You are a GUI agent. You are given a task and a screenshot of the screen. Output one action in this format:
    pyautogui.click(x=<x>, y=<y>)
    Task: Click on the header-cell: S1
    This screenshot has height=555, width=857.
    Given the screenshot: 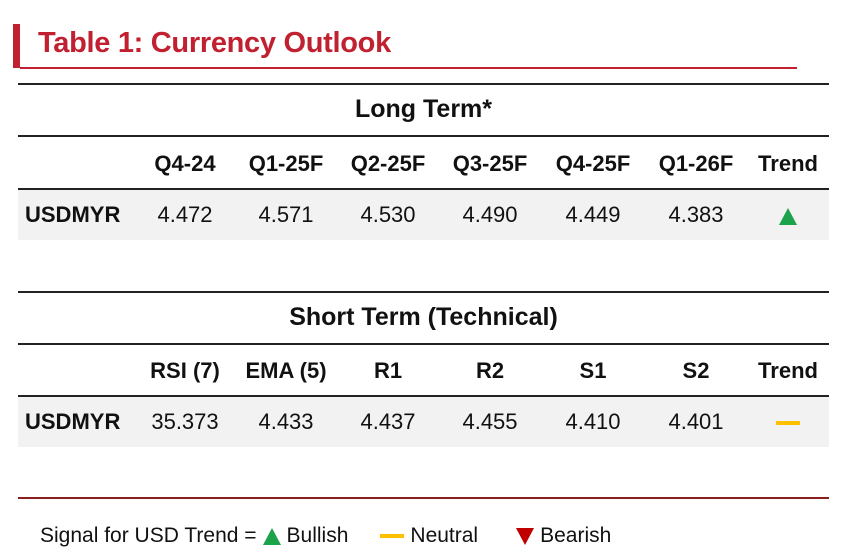 What is the action you would take?
    pyautogui.click(x=593, y=370)
    